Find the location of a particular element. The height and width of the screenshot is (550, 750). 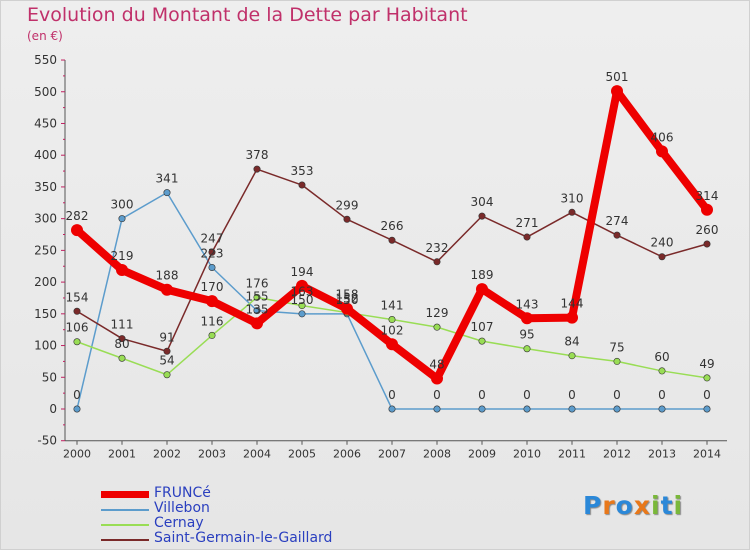

data-label: 282 is located at coordinates (77, 216).